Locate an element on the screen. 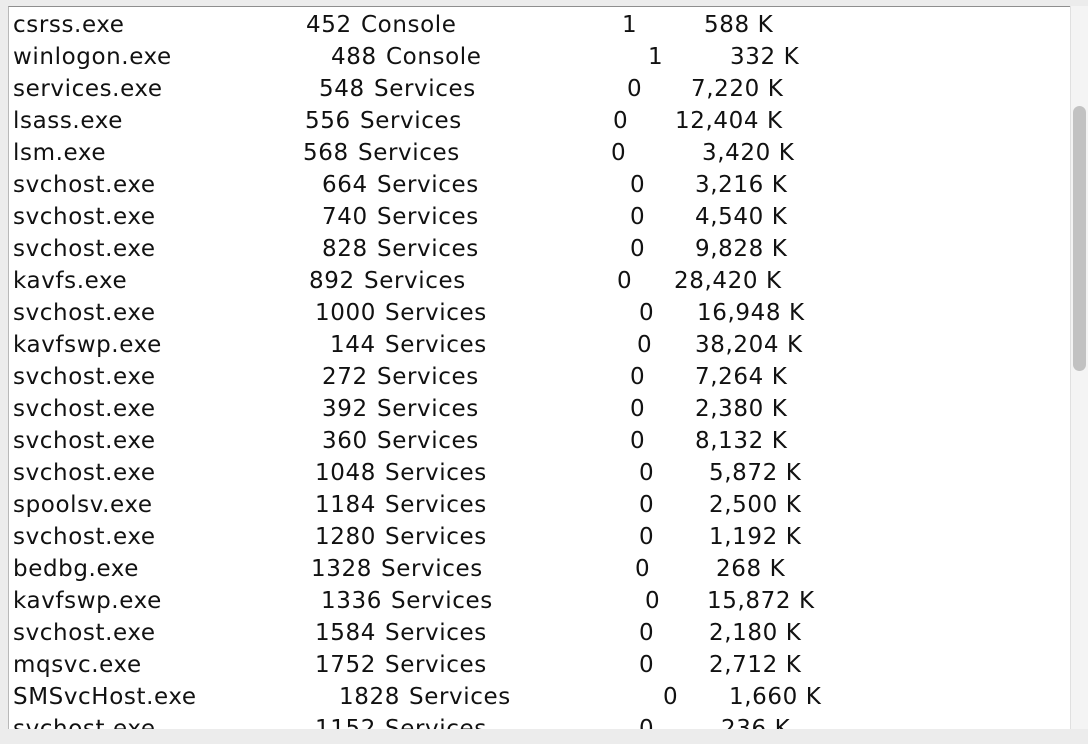  process-row: SMSvcHost.exe 1828 Services 0 1,660 K is located at coordinates (539, 697).